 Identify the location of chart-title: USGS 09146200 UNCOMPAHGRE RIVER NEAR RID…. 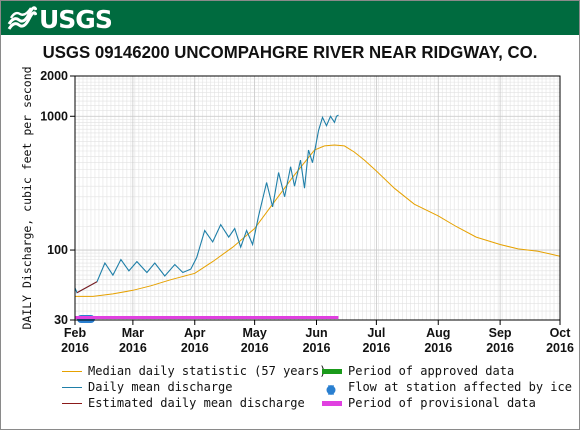
(290, 52).